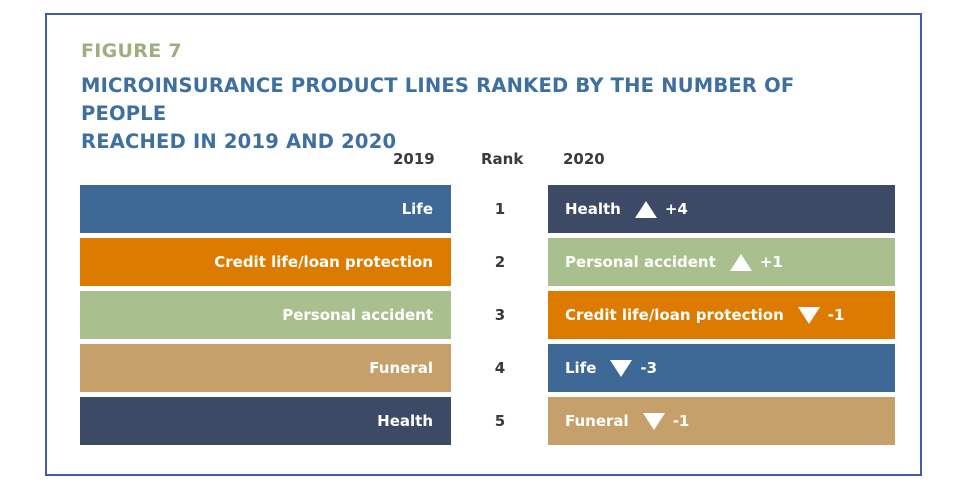  I want to click on column-header-rank: Rank, so click(502, 159).